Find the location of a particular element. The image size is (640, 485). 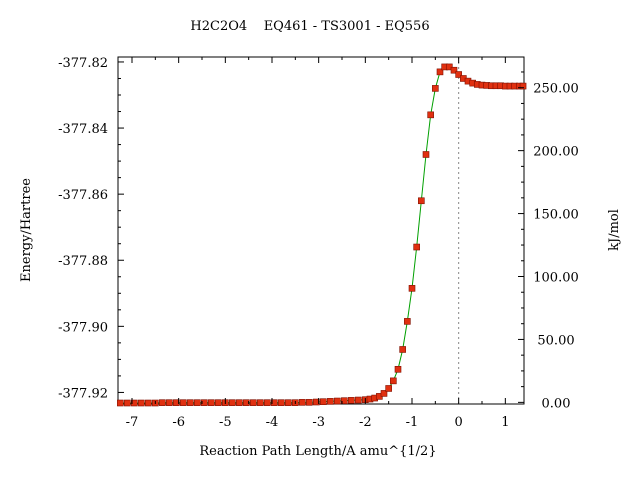

chart-title: H2C2O4 EQ461 - TS3001 - EQ556 is located at coordinates (309, 26).